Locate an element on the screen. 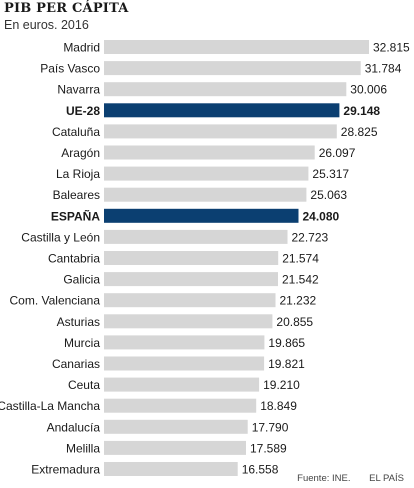 Image resolution: width=414 pixels, height=488 pixels. bar-com-valenciana is located at coordinates (190, 300).